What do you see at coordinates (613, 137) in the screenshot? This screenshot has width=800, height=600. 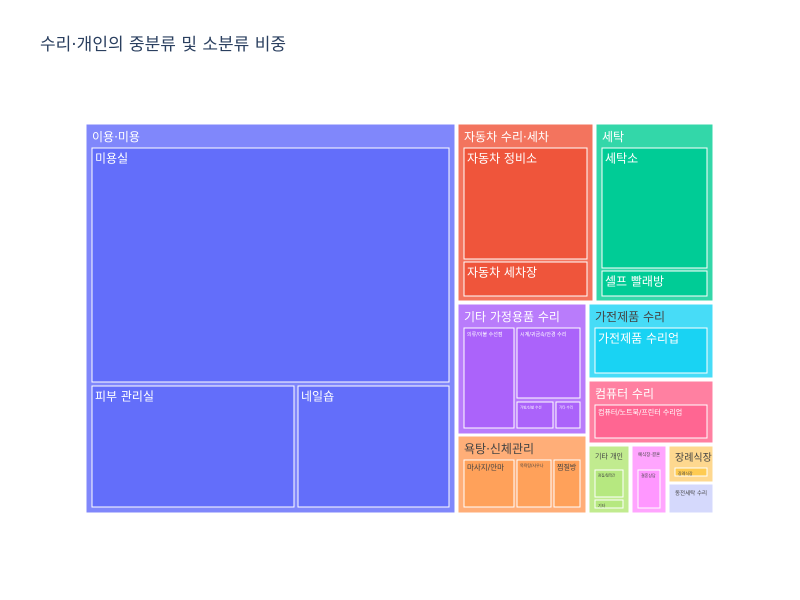 I see `treemap-group-label: 세탁` at bounding box center [613, 137].